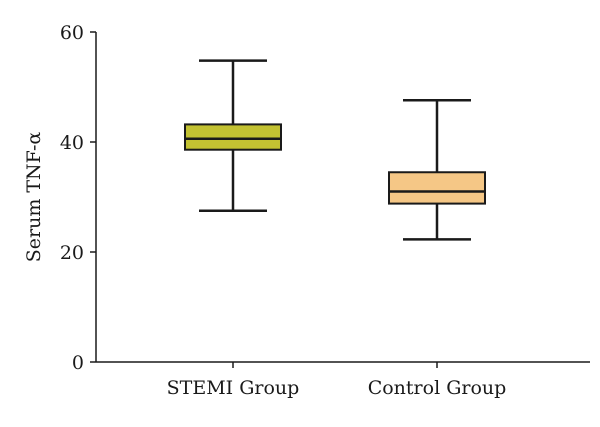 The height and width of the screenshot is (427, 600). Describe the element at coordinates (78, 363) in the screenshot. I see `y-tick-label: 0` at that location.